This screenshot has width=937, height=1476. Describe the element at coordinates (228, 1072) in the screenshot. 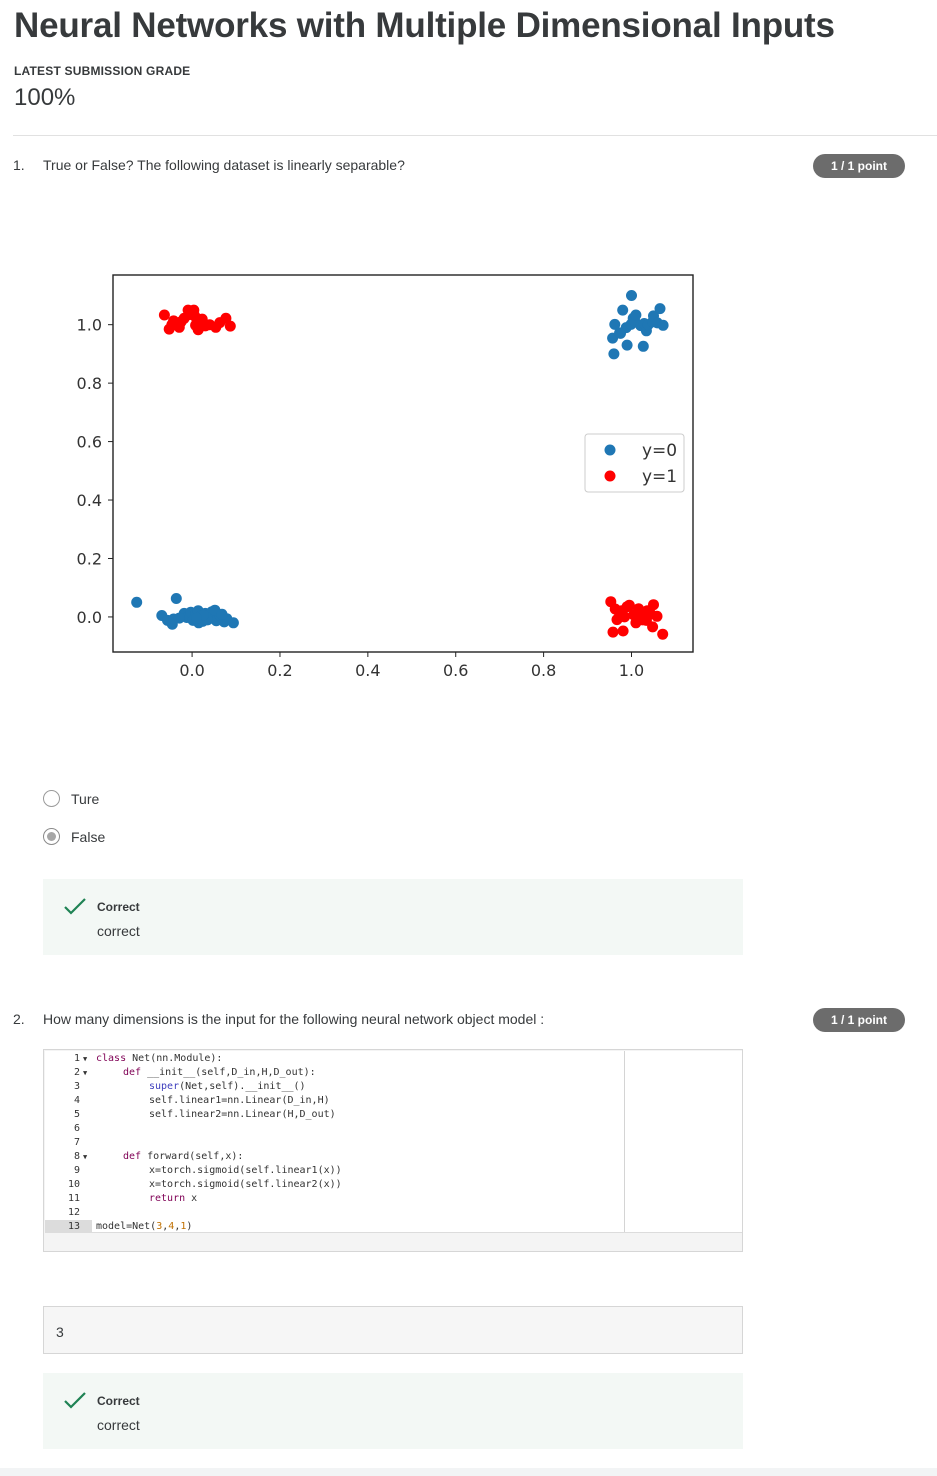

I see `code-text: __init__(self,D_in,H,D_out):` at that location.